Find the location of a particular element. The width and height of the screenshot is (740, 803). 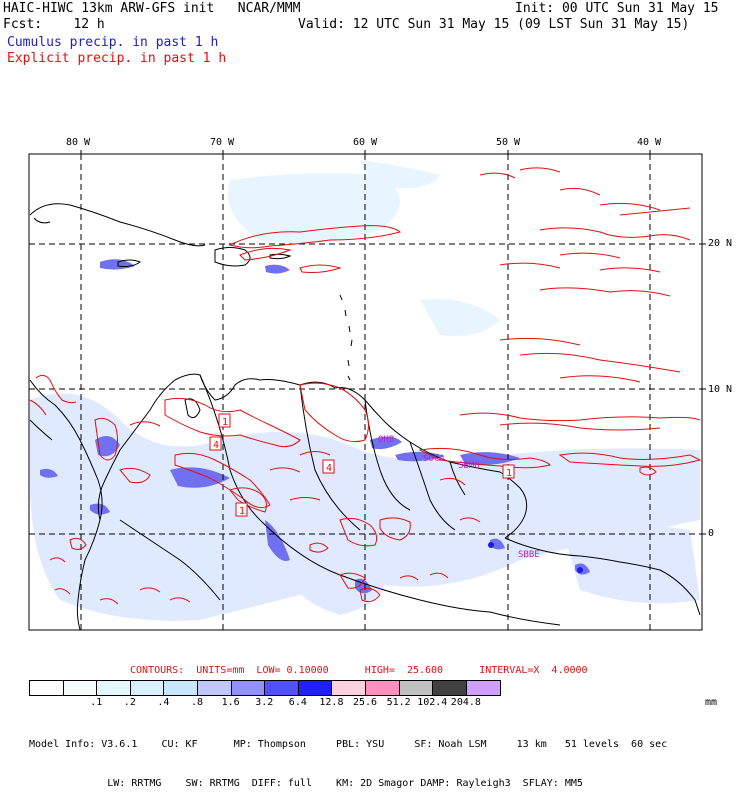

colorbar-tick-label: 12.8 is located at coordinates (331, 702).